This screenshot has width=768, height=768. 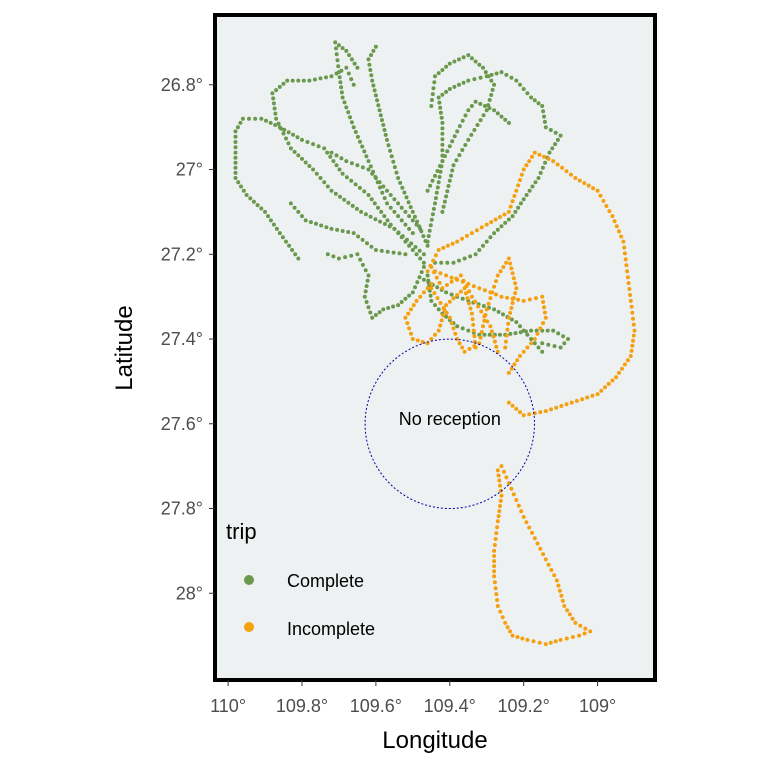 What do you see at coordinates (434, 740) in the screenshot?
I see `x-axis-title: Longitude` at bounding box center [434, 740].